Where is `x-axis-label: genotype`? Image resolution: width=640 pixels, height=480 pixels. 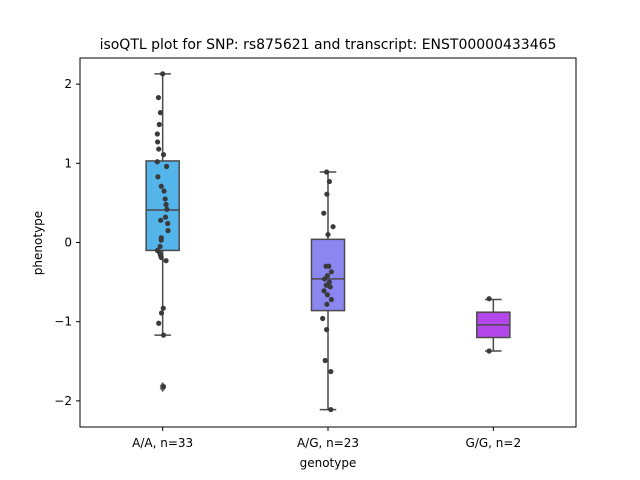 x-axis-label: genotype is located at coordinates (328, 463).